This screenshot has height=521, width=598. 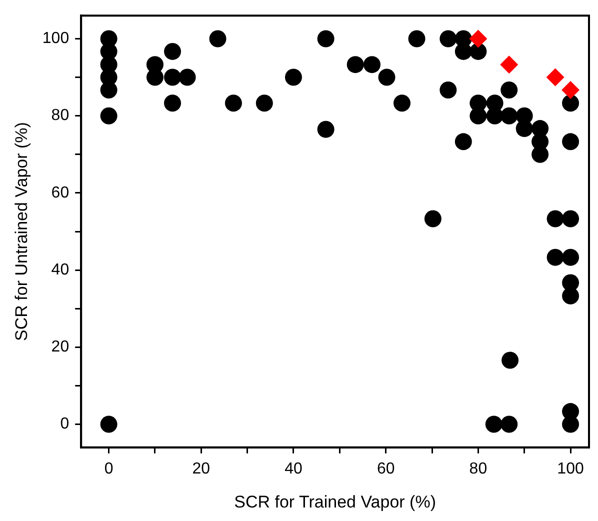 I want to click on y-tick-label: 40, so click(x=60, y=269).